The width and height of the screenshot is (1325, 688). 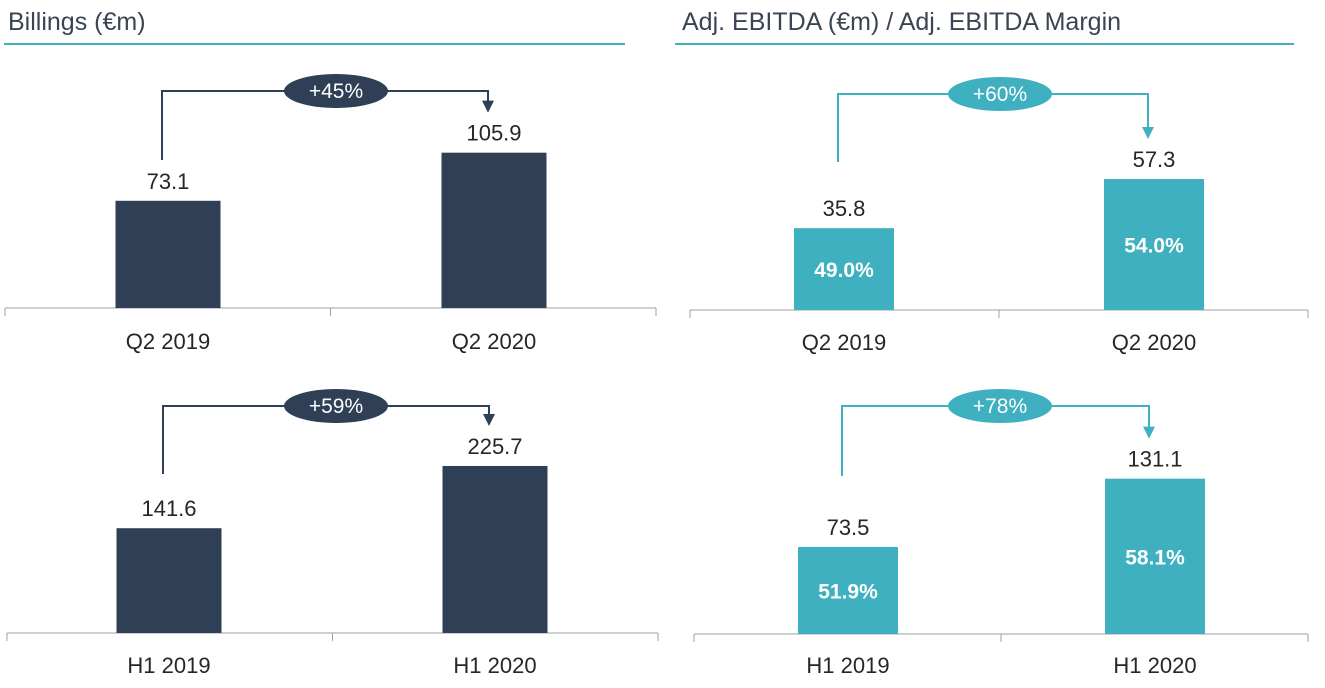 What do you see at coordinates (984, 44) in the screenshot?
I see `ebitda-title-rule` at bounding box center [984, 44].